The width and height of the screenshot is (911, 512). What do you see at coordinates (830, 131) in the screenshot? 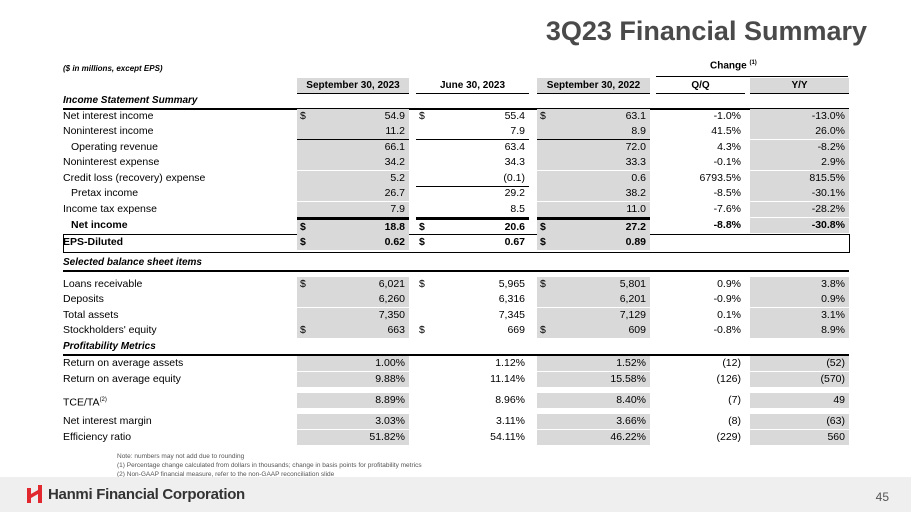
I see `cell-value: 26.0%` at bounding box center [830, 131].